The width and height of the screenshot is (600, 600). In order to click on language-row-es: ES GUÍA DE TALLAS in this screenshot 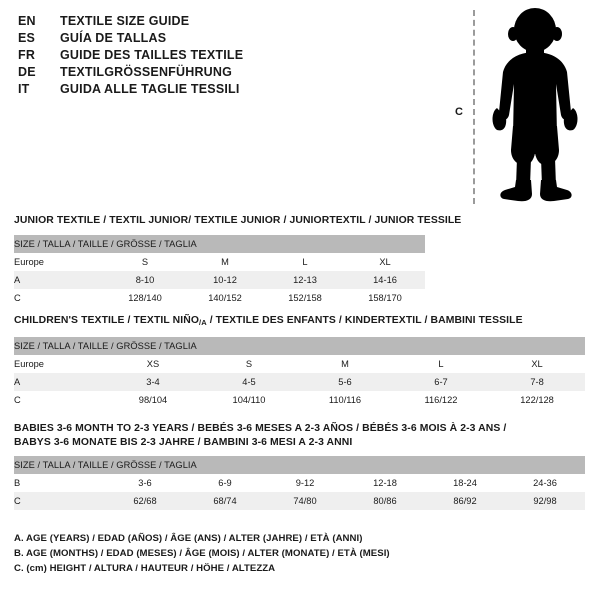, I will do `click(130, 39)`.